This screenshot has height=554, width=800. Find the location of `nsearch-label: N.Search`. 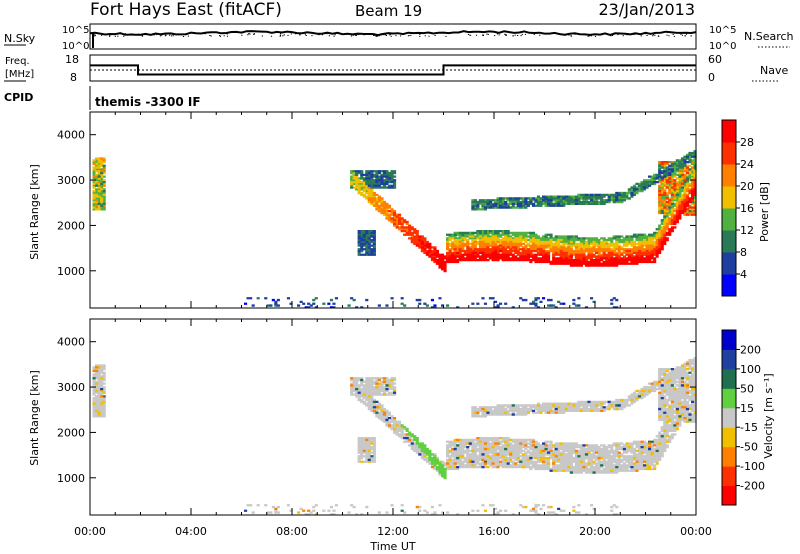

nsearch-label: N.Search is located at coordinates (769, 36).